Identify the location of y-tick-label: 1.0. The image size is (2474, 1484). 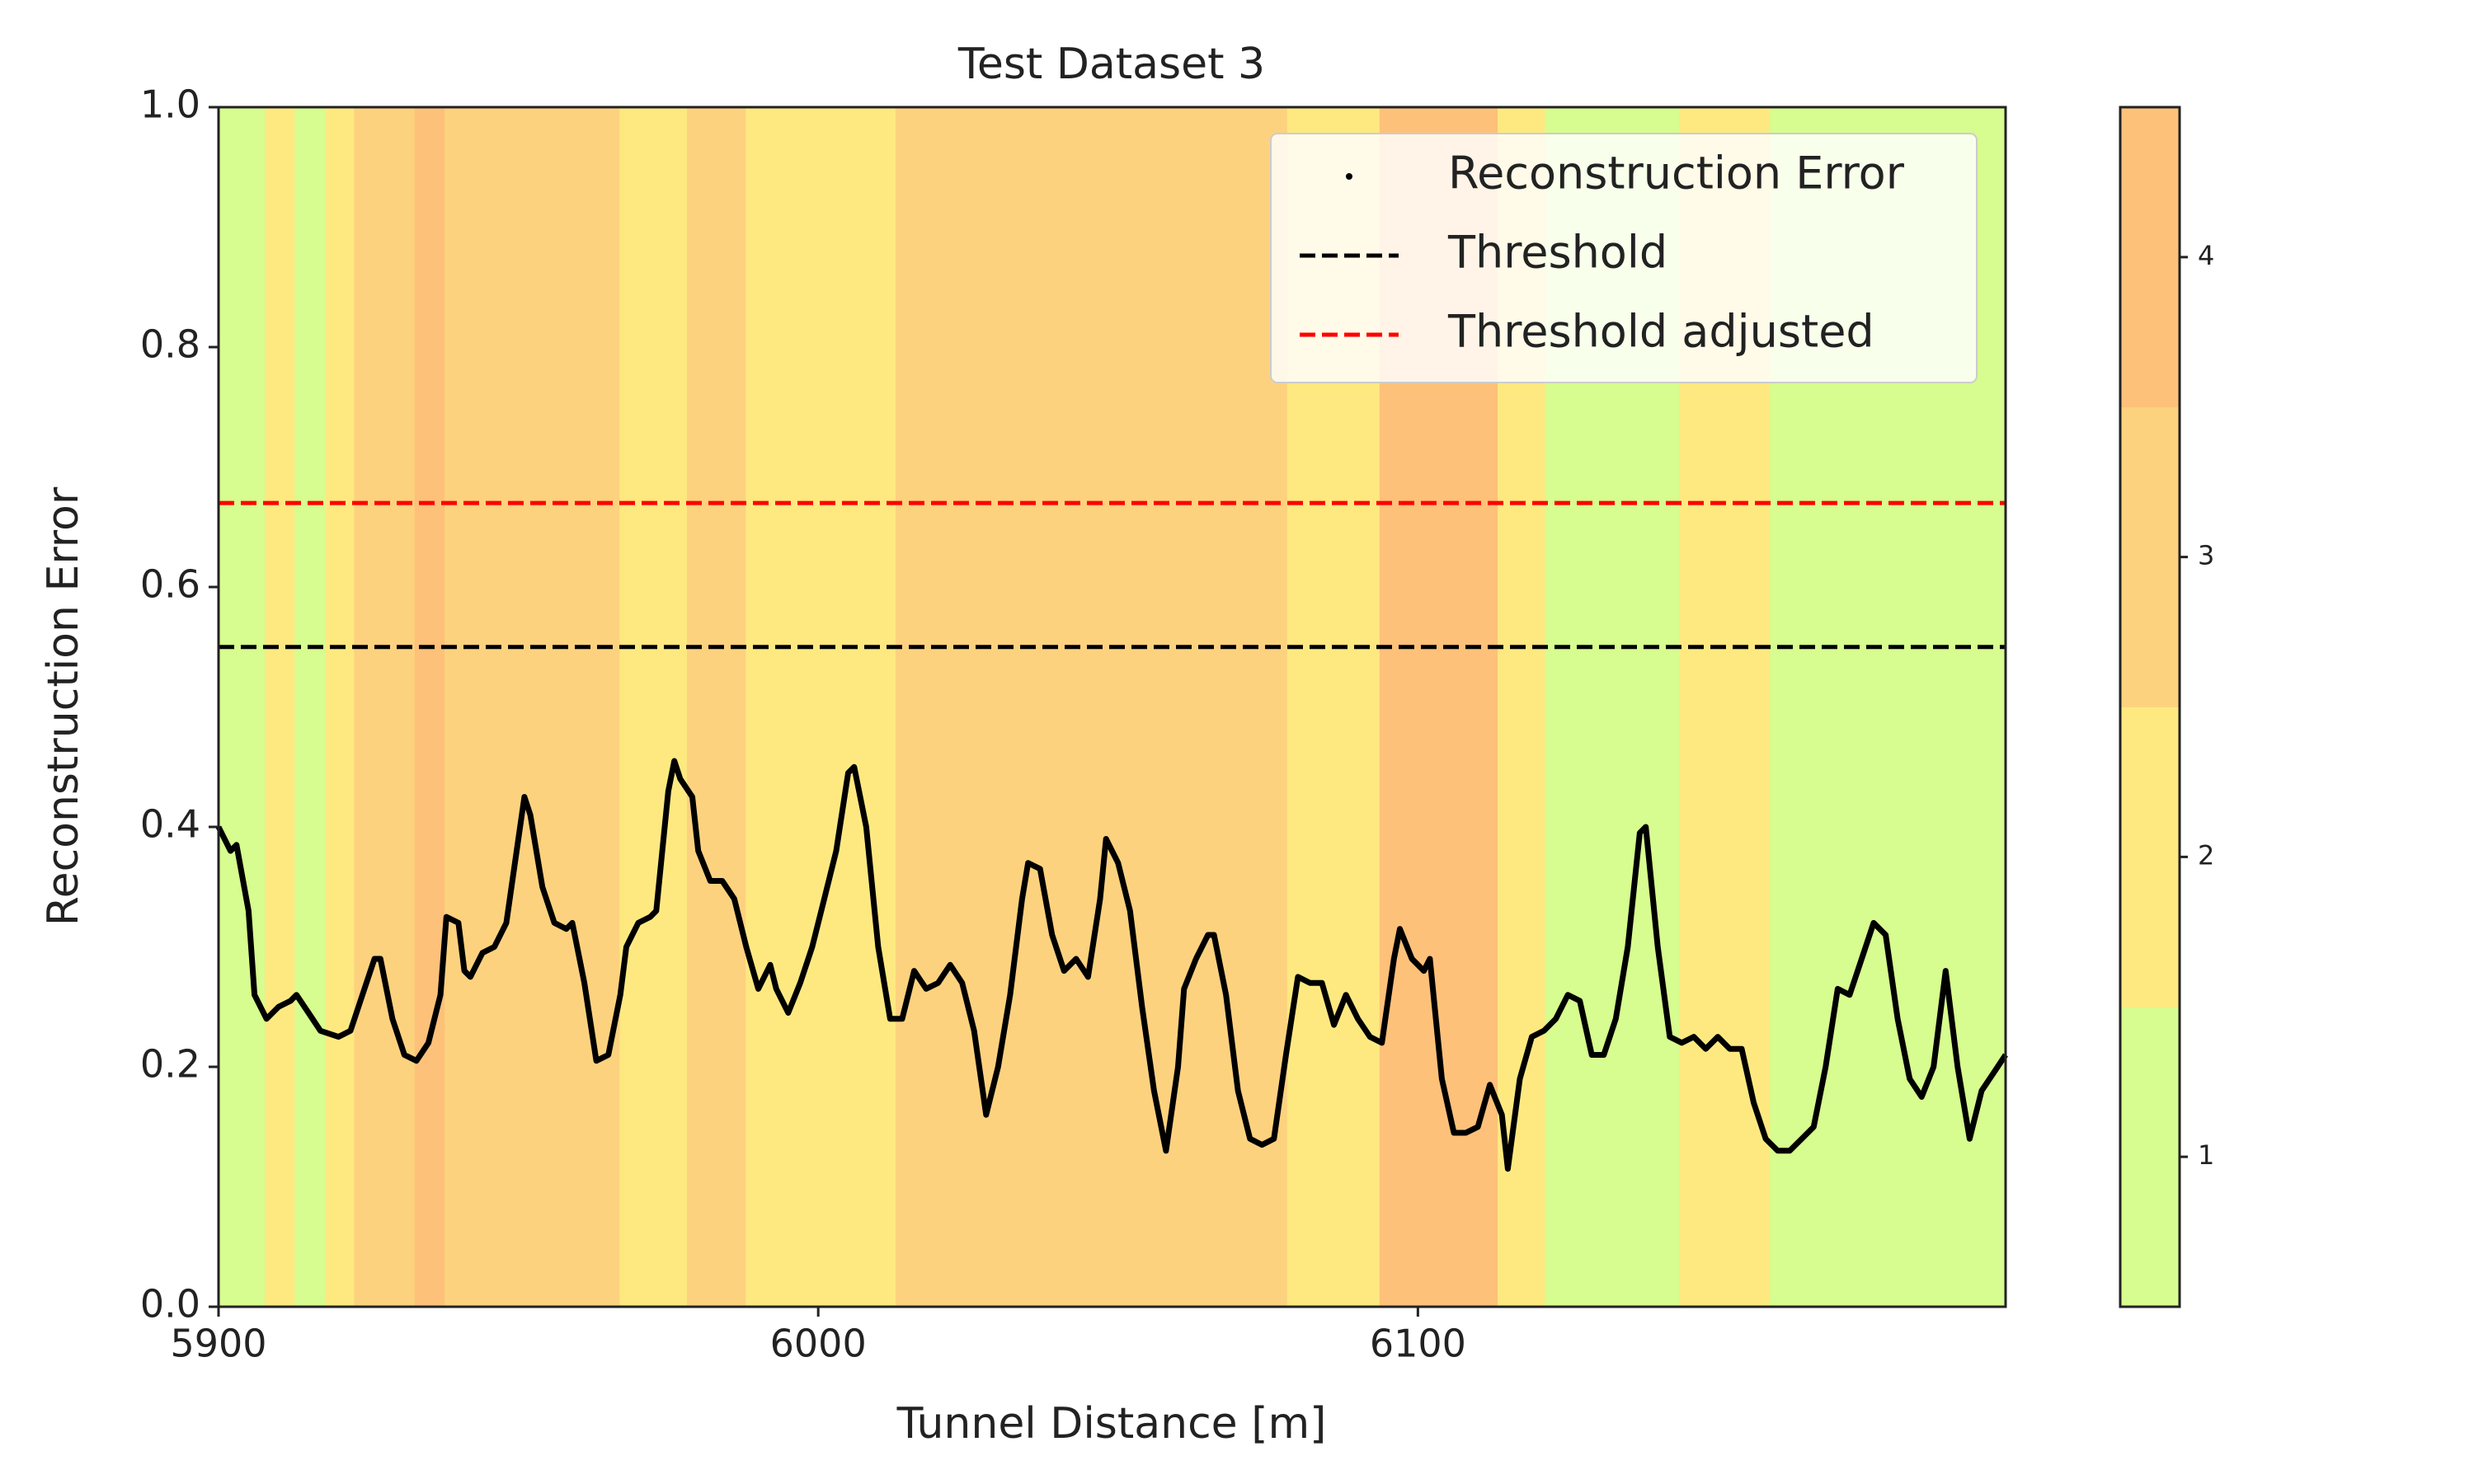
(170, 104).